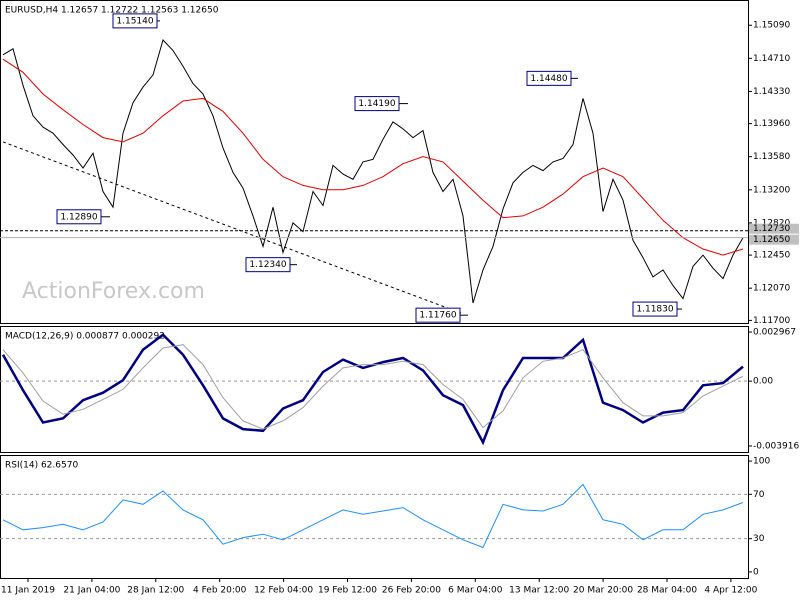 The image size is (800, 600). Describe the element at coordinates (759, 539) in the screenshot. I see `y-tick-label: 30` at that location.